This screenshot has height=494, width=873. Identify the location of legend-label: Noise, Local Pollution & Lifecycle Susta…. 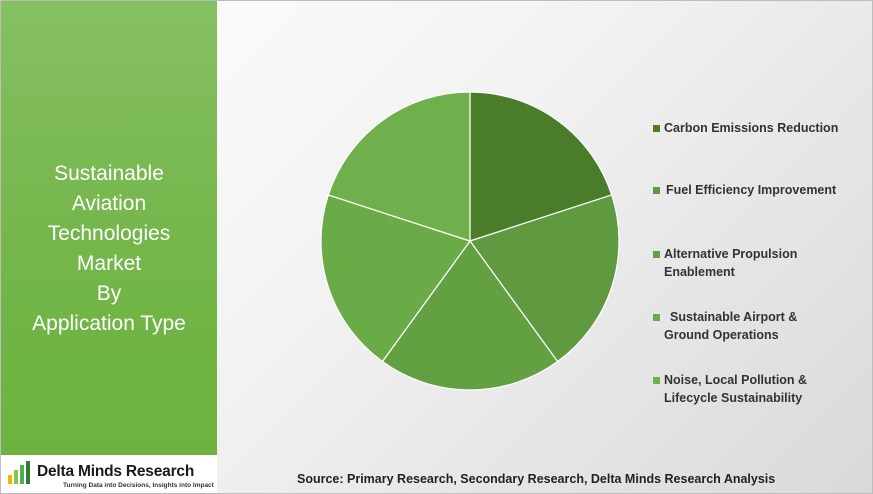
(736, 389).